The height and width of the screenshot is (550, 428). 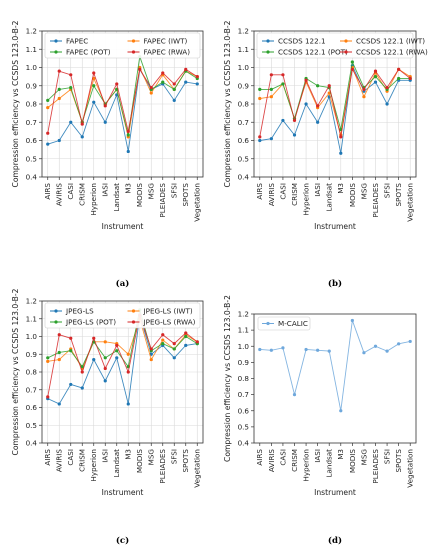 What do you see at coordinates (243, 31) in the screenshot?
I see `y-tick-label: 1.2` at bounding box center [243, 31].